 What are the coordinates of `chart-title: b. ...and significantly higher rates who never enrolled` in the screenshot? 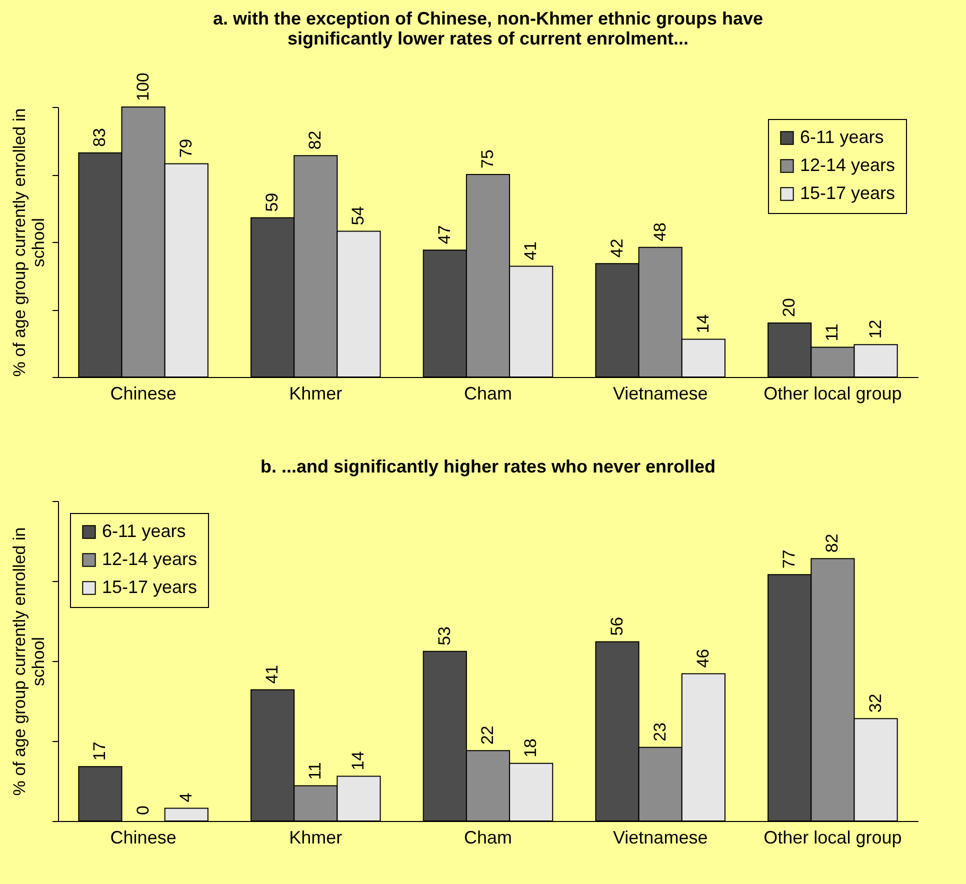 It's located at (488, 466).